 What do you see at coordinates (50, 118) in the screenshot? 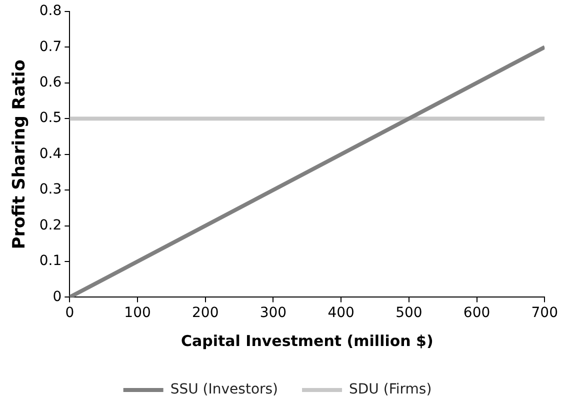
I see `y-tick-label: 0.5` at bounding box center [50, 118].